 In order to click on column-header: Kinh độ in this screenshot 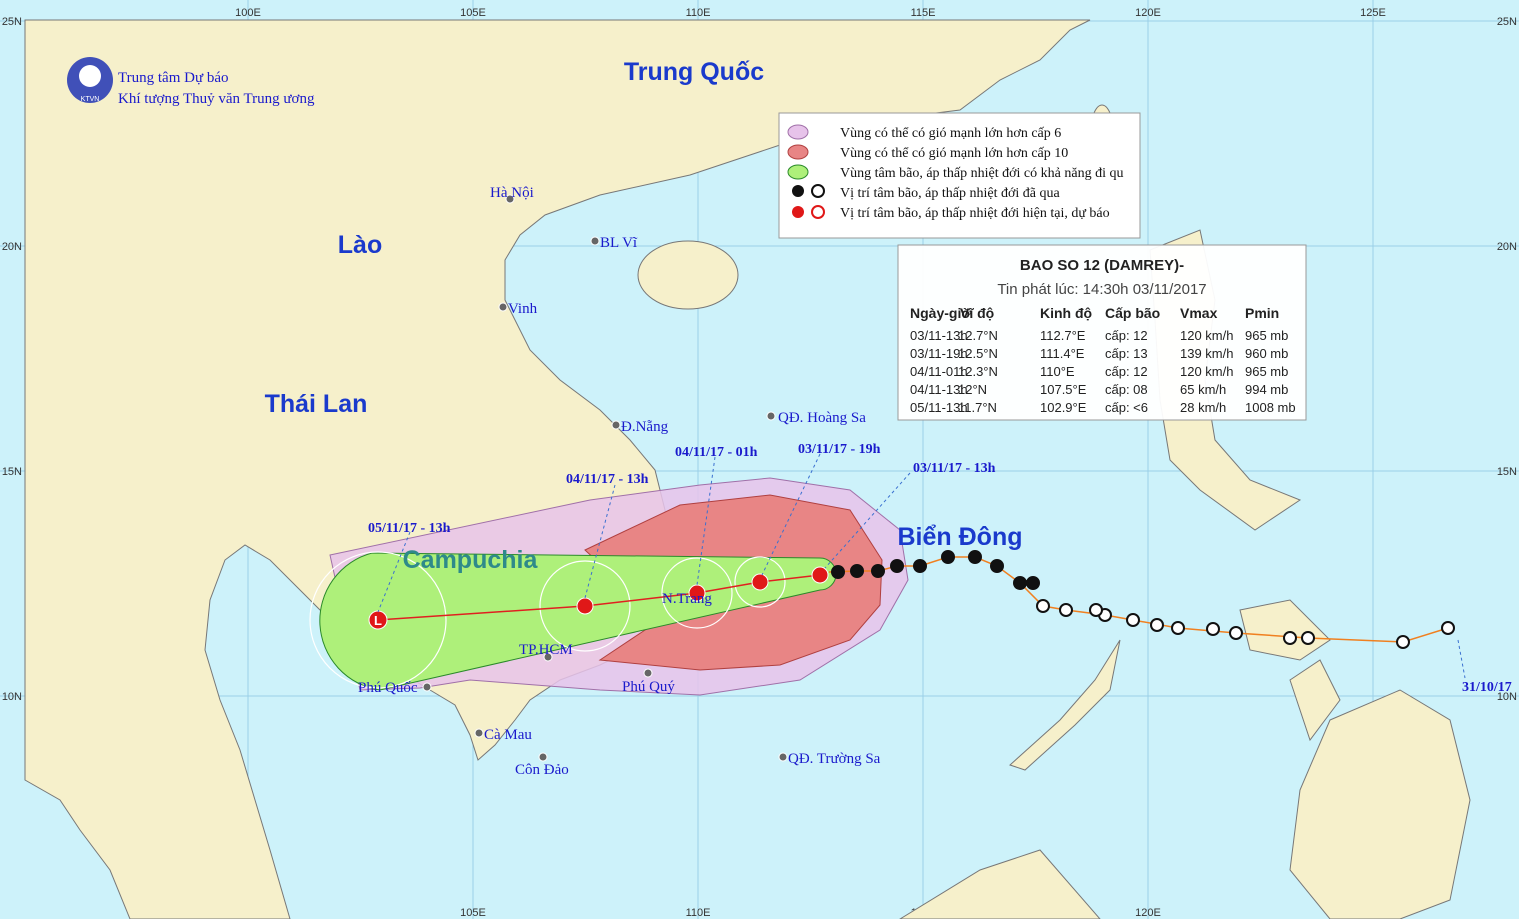, I will do `click(1066, 313)`.